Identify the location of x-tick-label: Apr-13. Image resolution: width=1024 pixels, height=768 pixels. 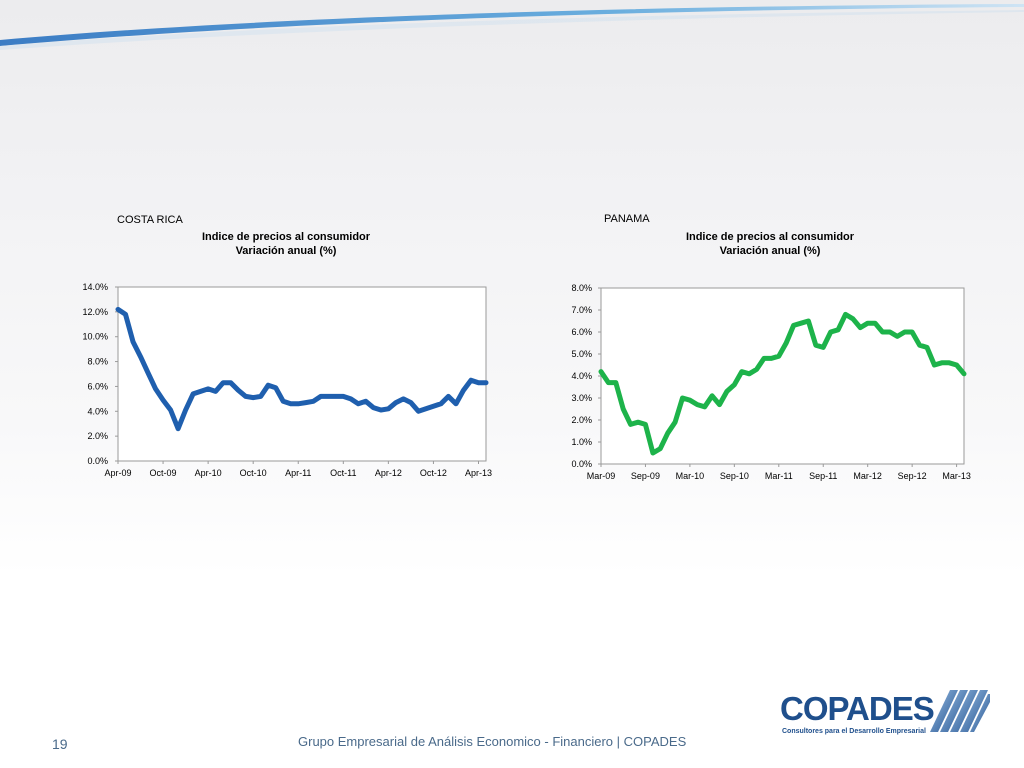
(478, 473).